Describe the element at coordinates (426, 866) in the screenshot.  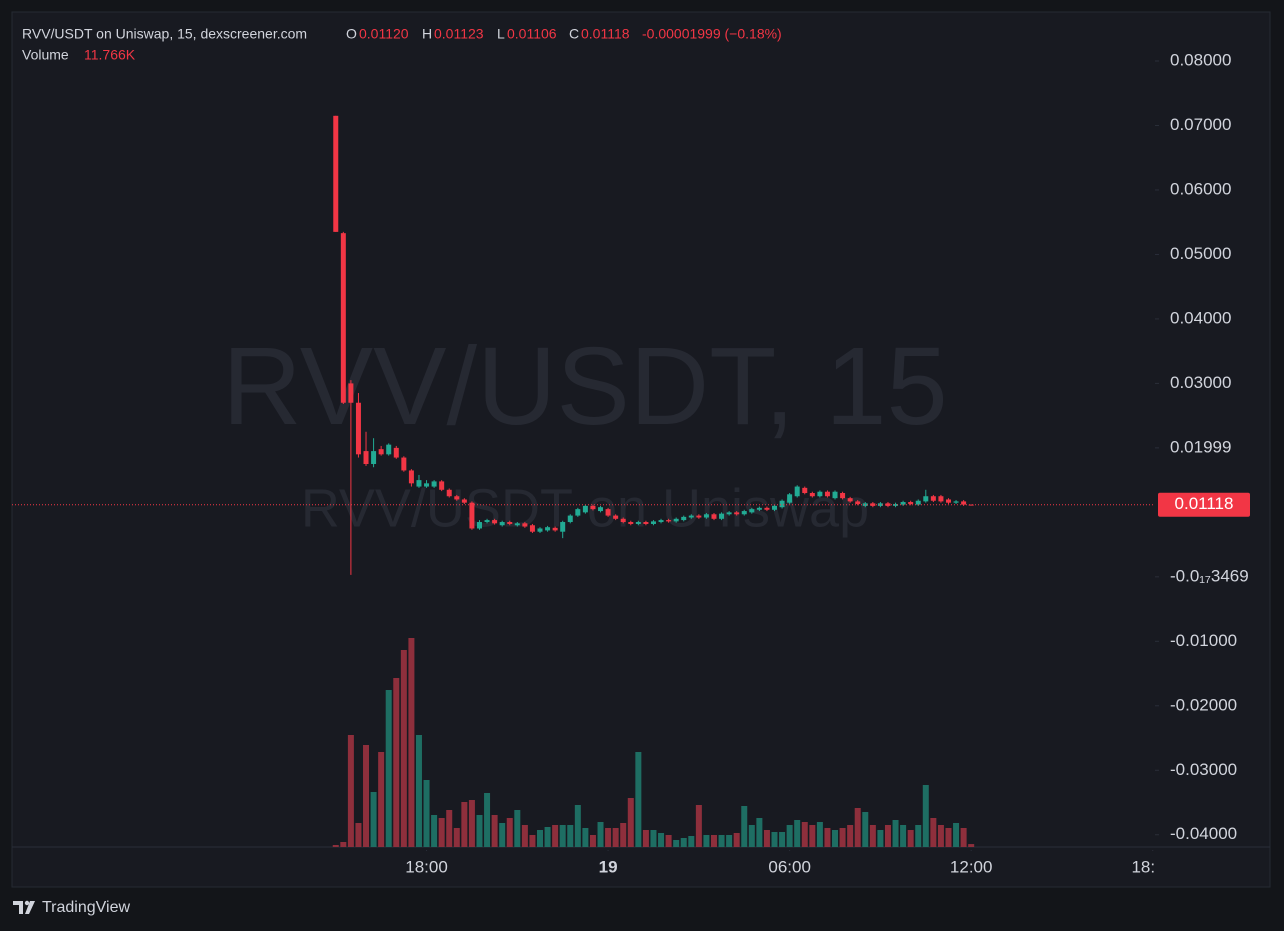
I see `x-tick-label: 18:00` at that location.